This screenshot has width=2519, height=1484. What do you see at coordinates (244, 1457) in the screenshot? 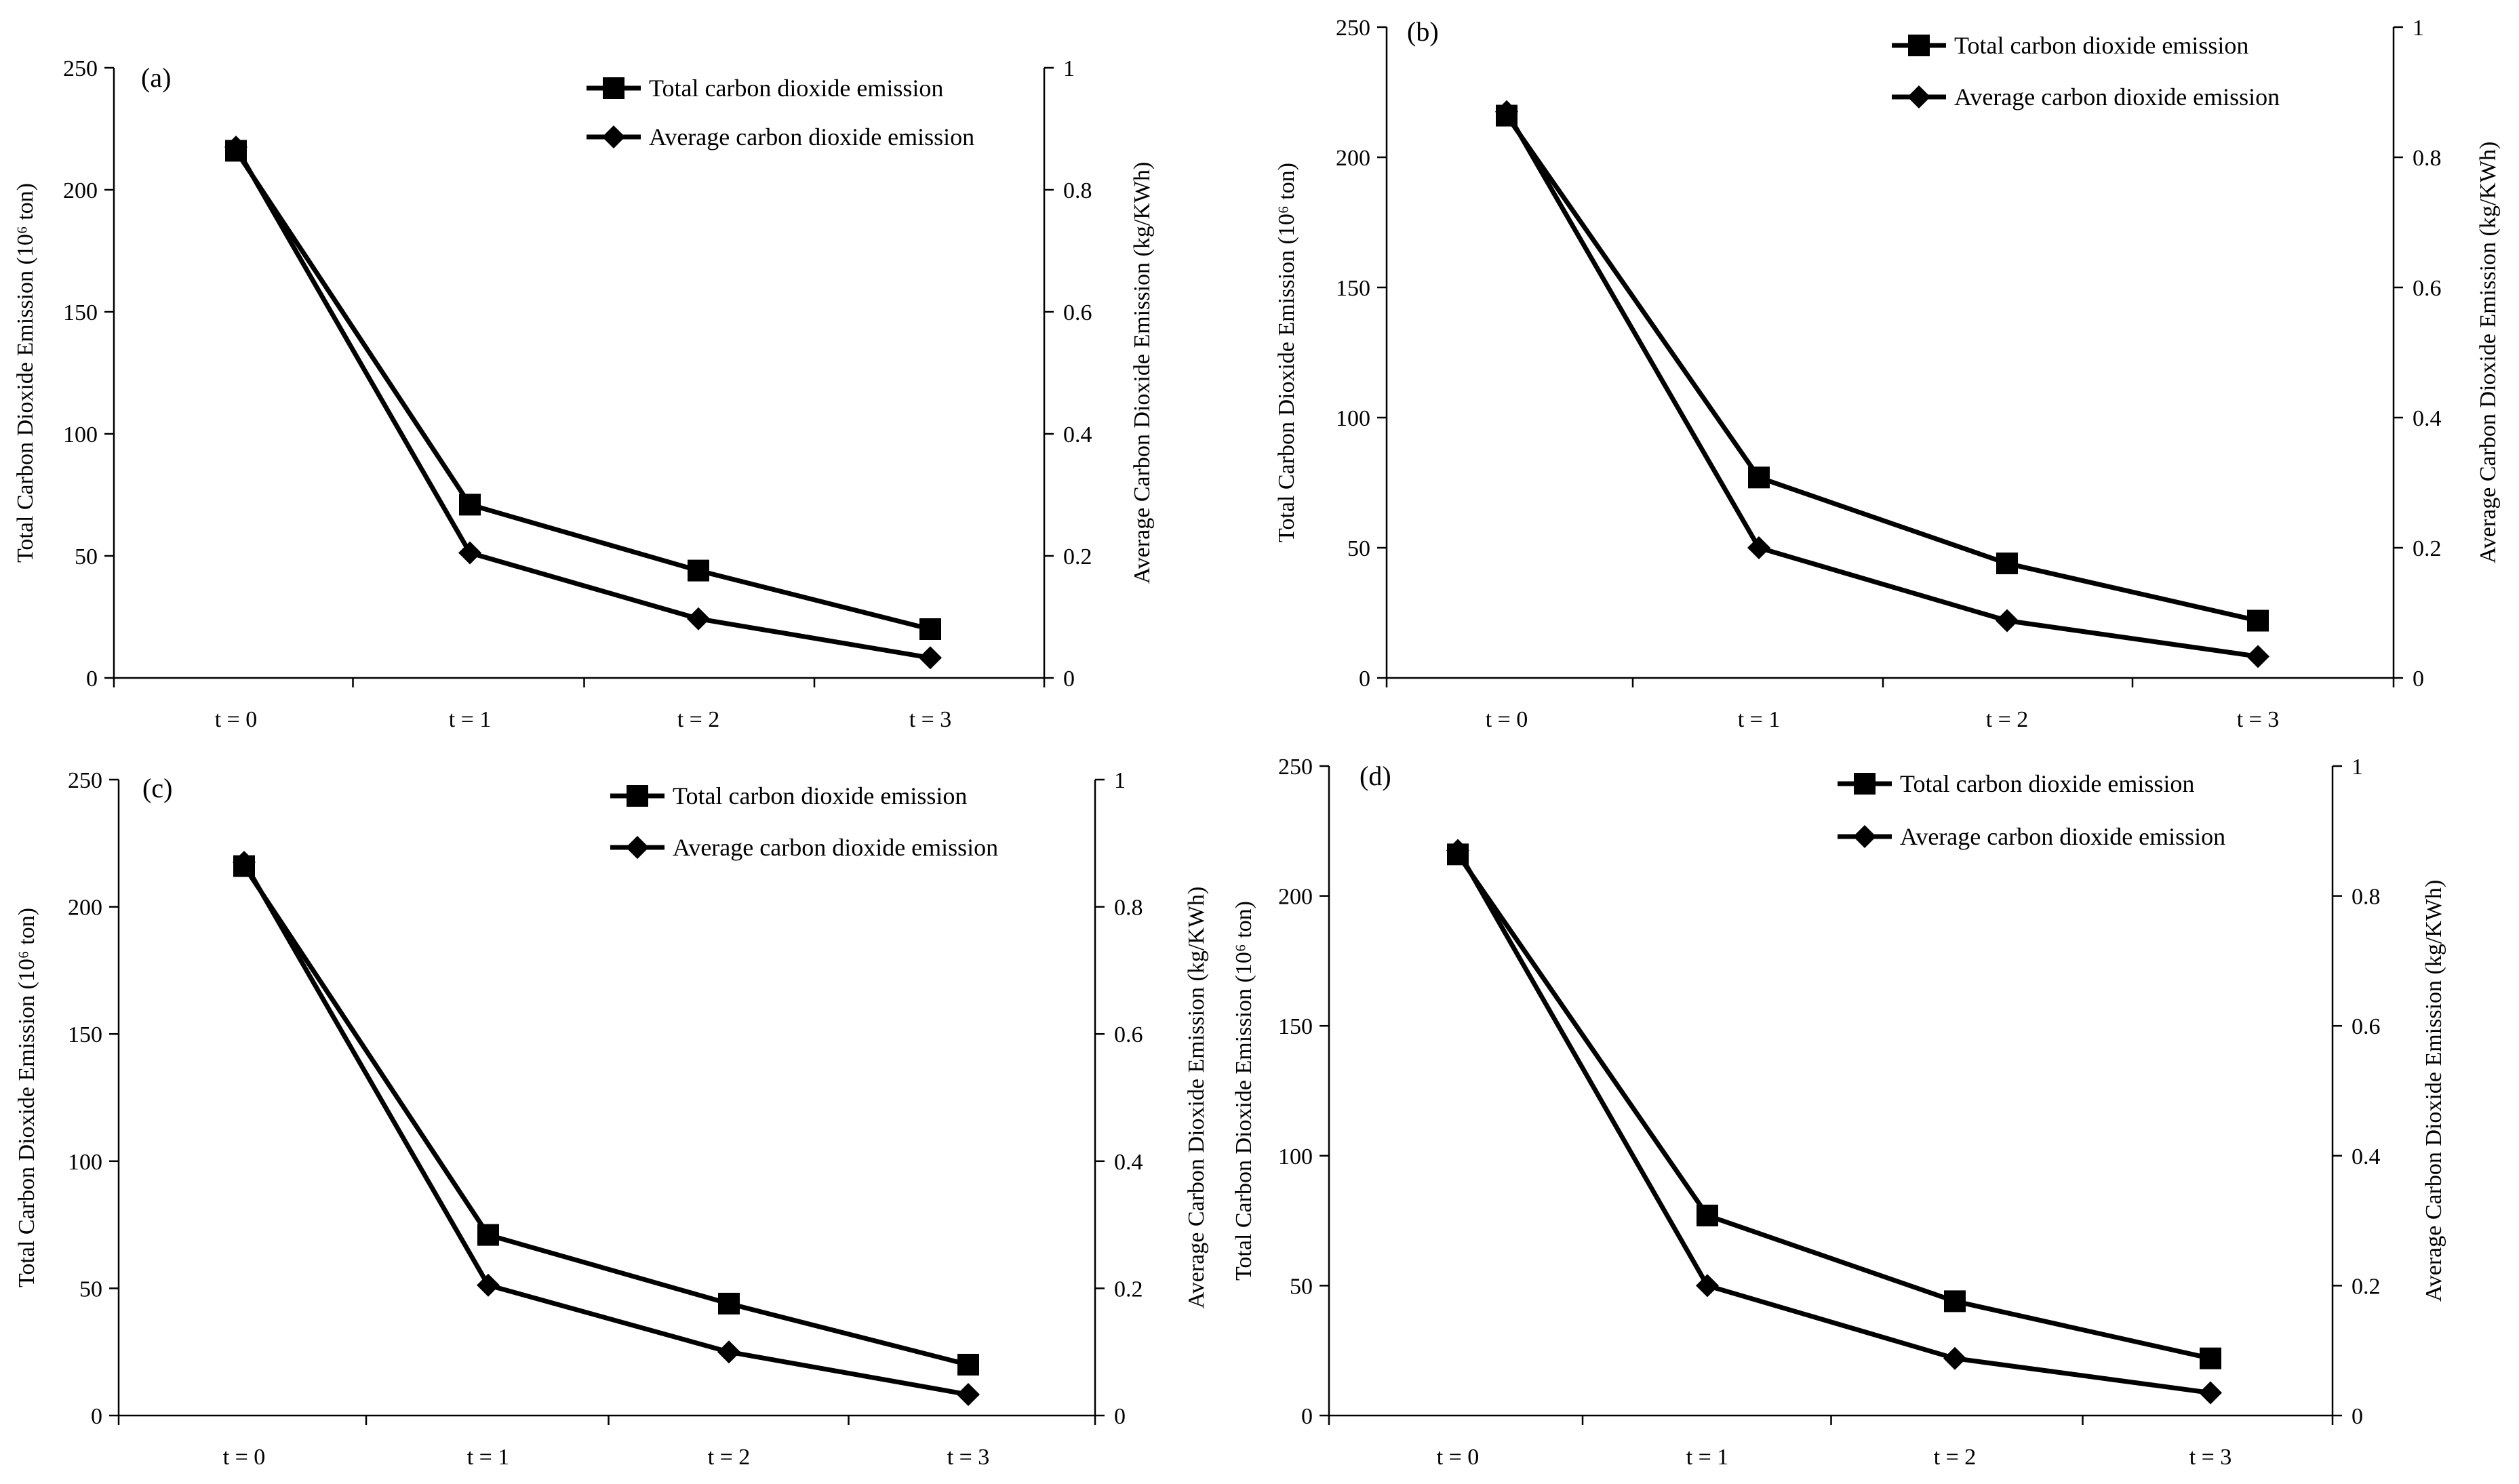
I see `x-tick-label: t = 0` at bounding box center [244, 1457].